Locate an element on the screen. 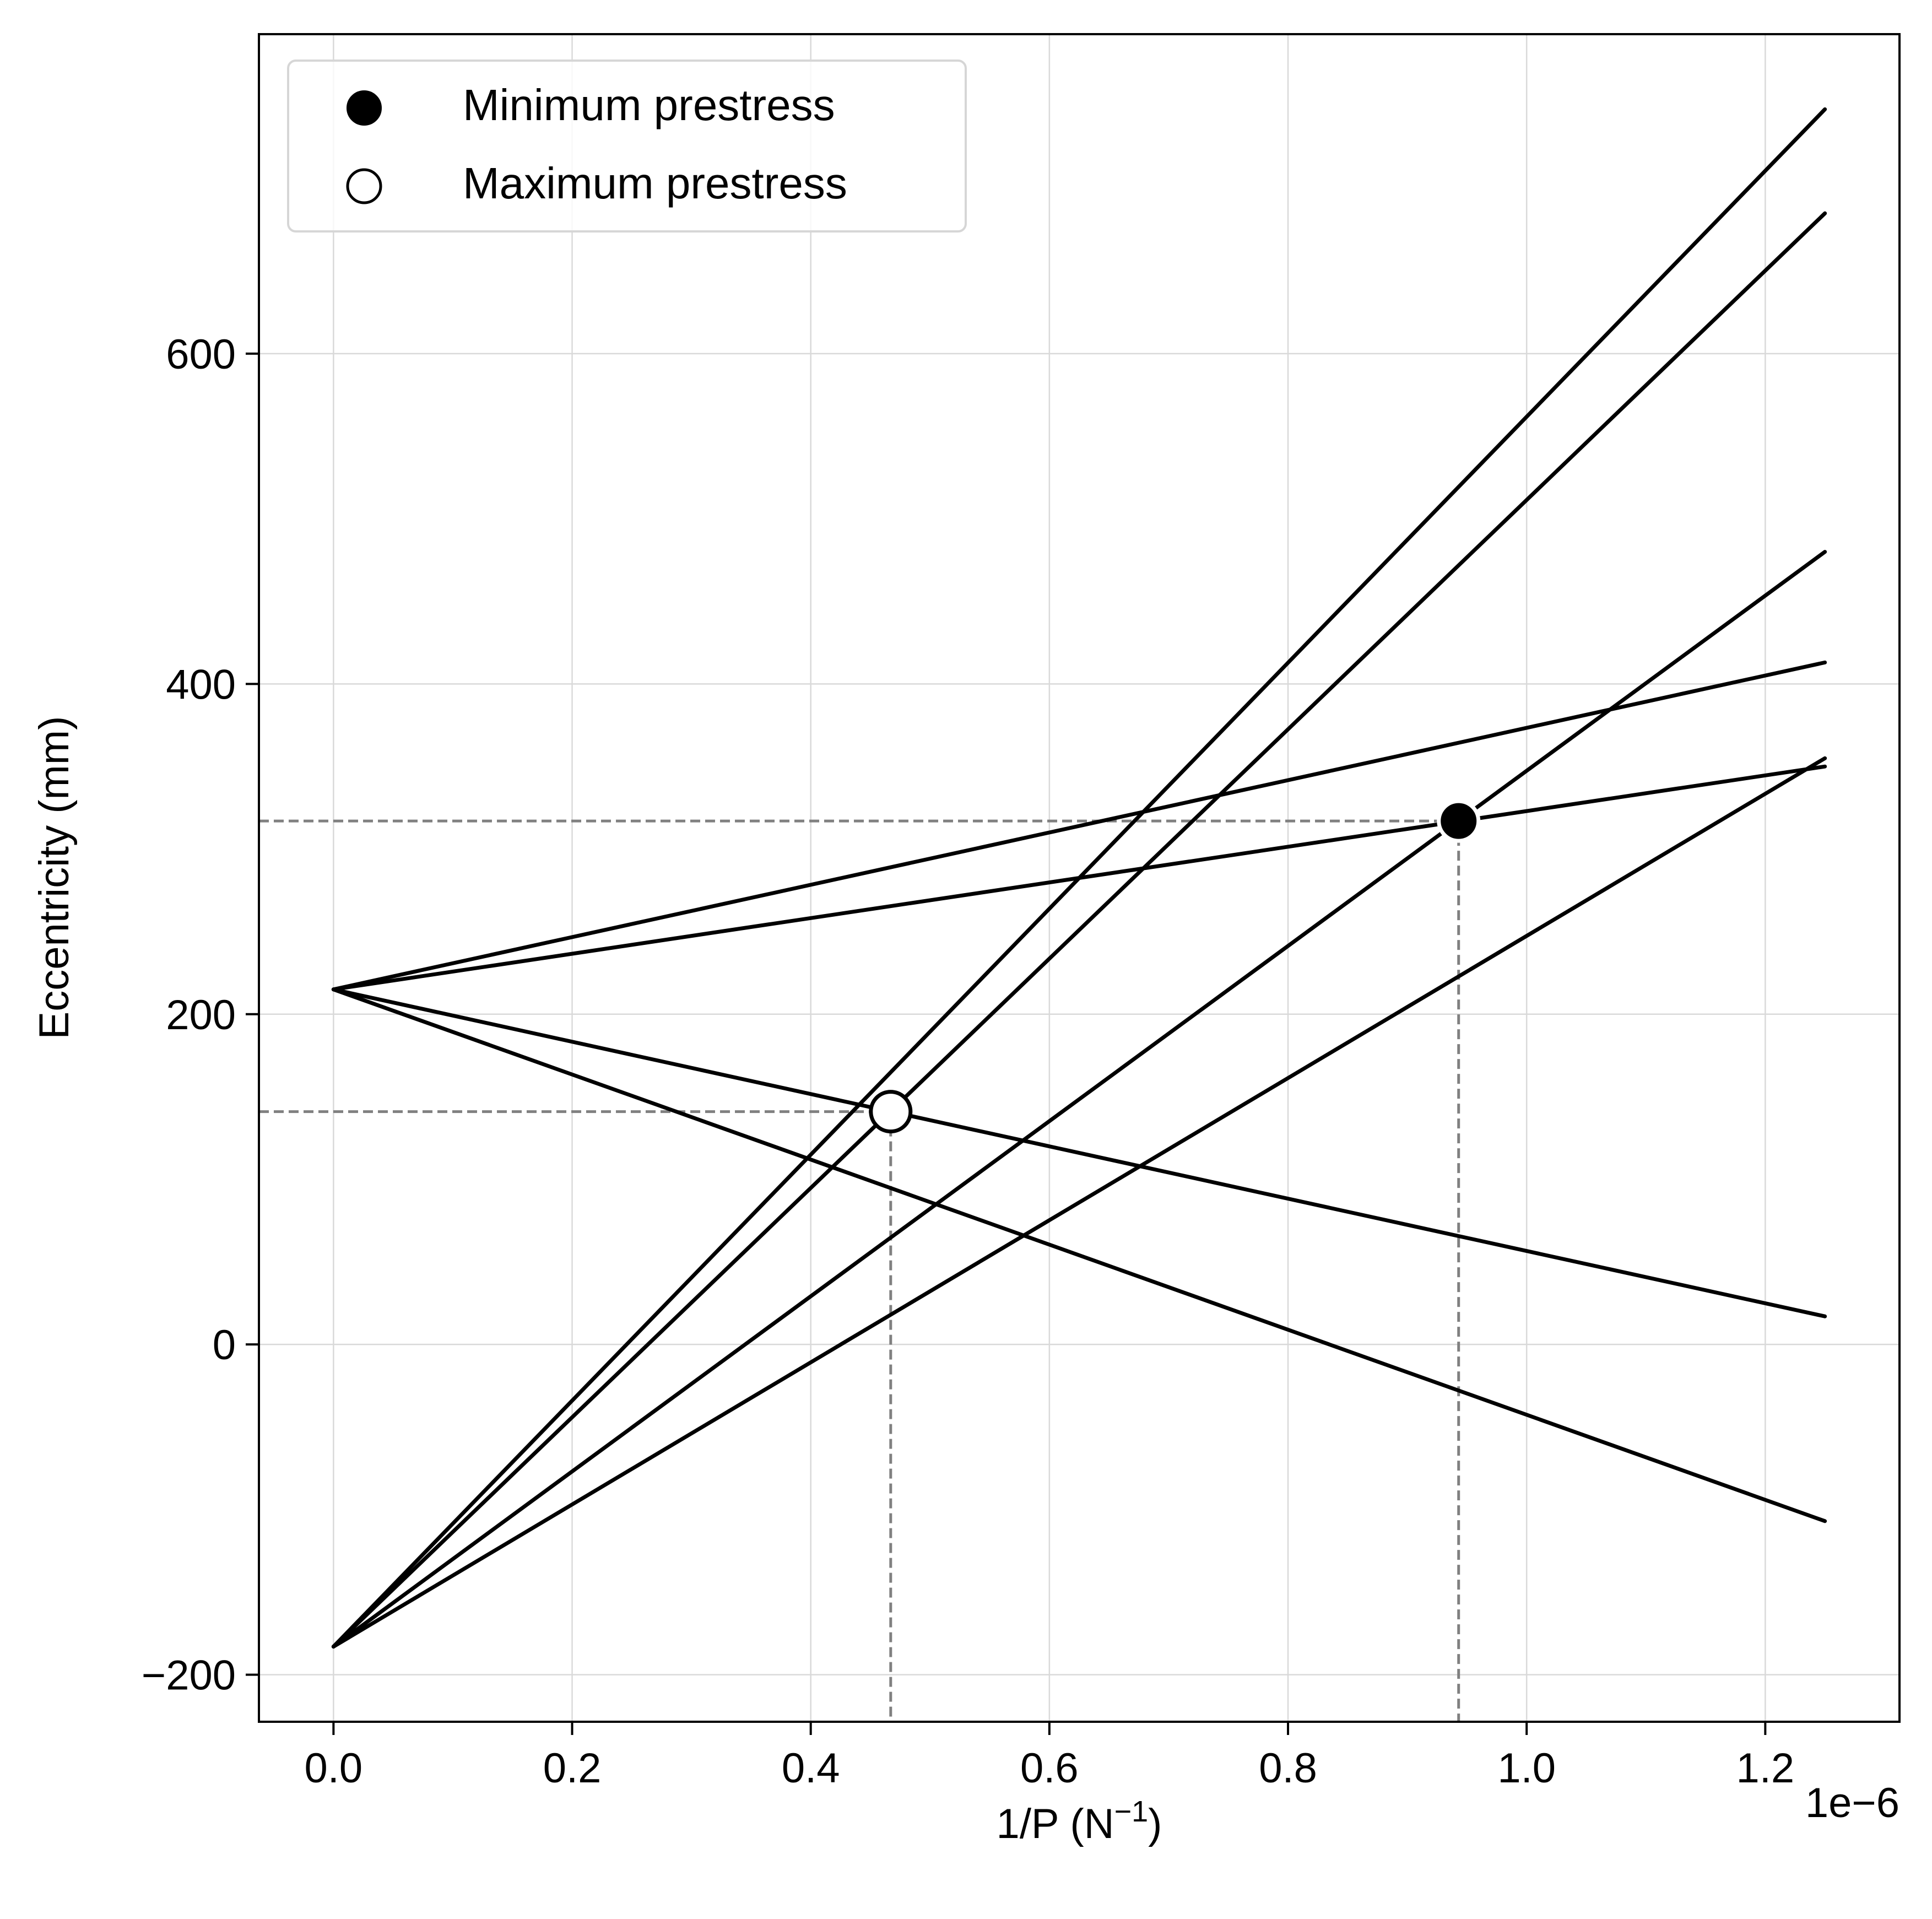 Image resolution: width=1932 pixels, height=1919 pixels. y-tick-label: 0 is located at coordinates (225, 1345).